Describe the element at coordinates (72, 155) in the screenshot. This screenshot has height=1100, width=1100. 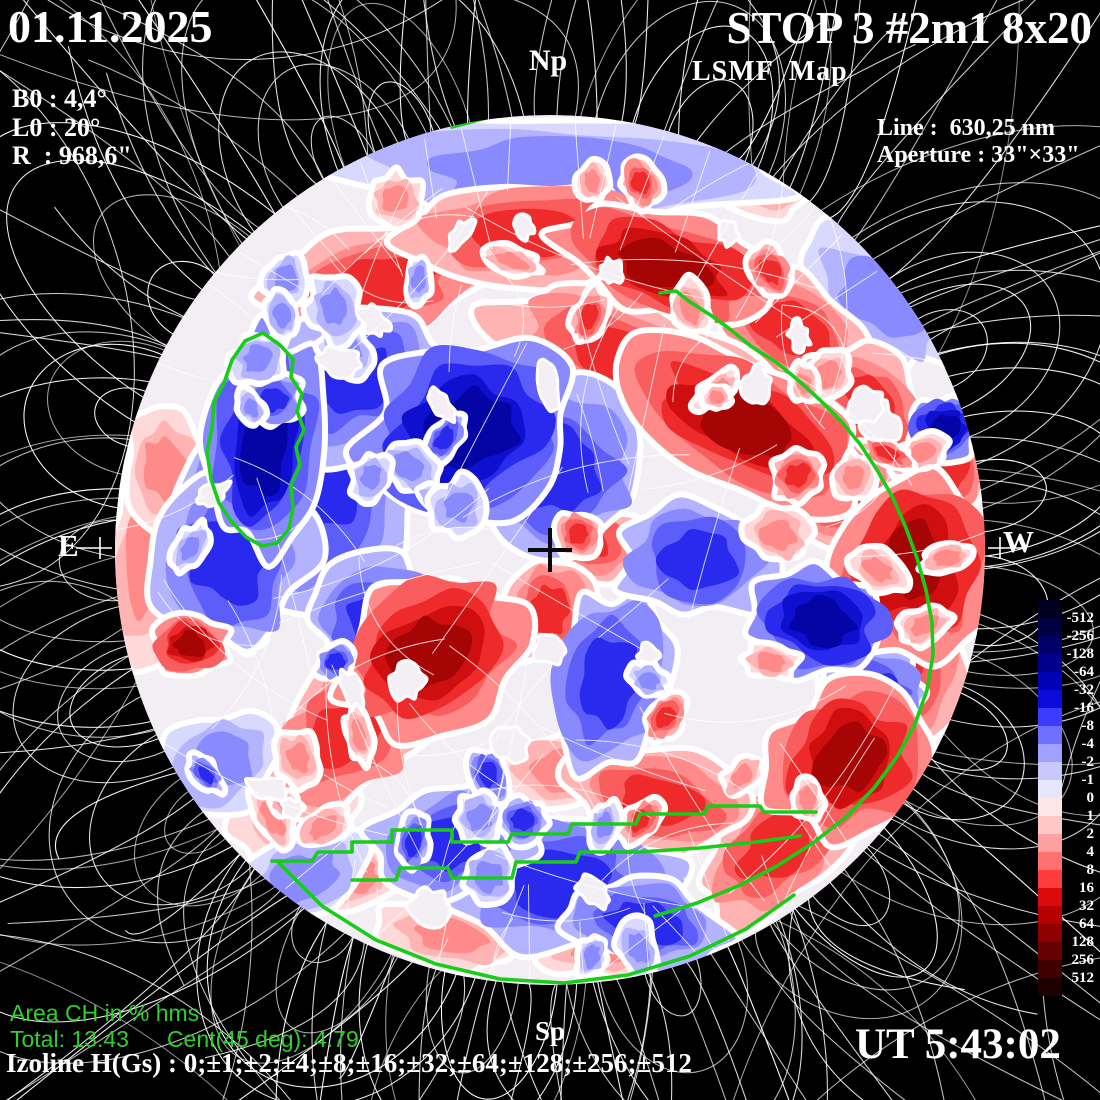
I see `solar-radius-label: R : 968,6"` at that location.